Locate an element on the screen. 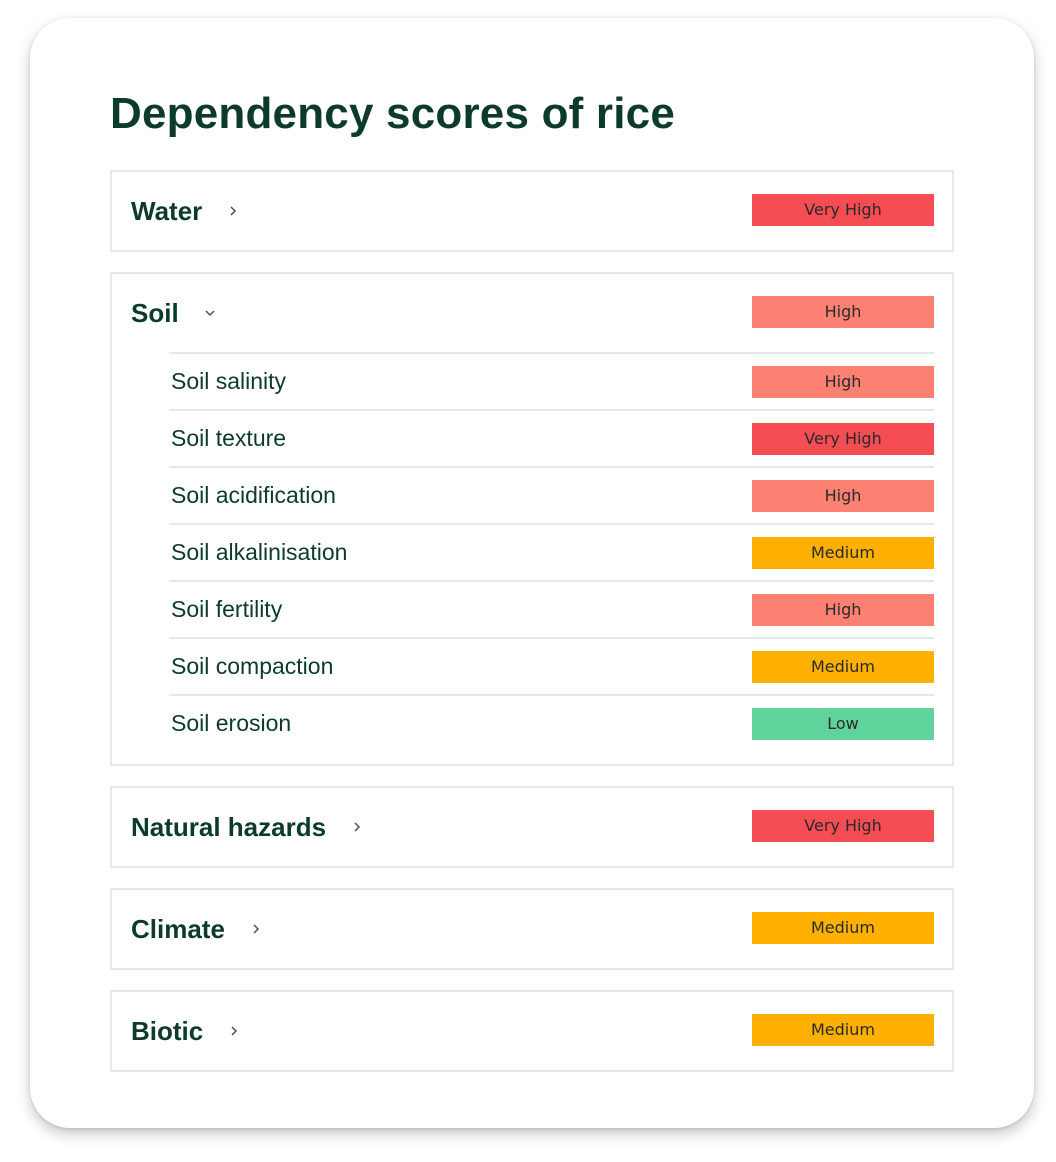 This screenshot has width=1056, height=1162. group-header-natural-hazards: Natural hazards Very High is located at coordinates (532, 827).